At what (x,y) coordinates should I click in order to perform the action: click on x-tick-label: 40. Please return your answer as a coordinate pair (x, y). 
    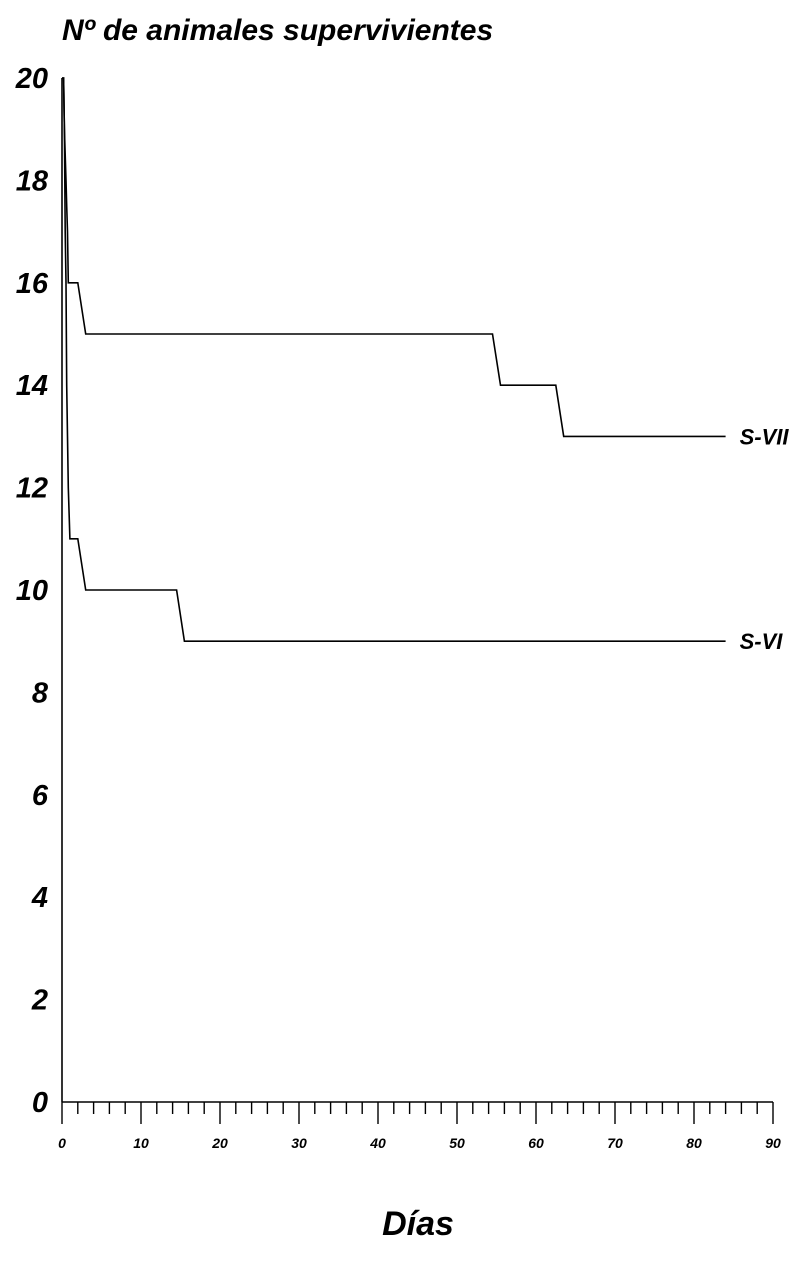
    Looking at the image, I should click on (377, 1143).